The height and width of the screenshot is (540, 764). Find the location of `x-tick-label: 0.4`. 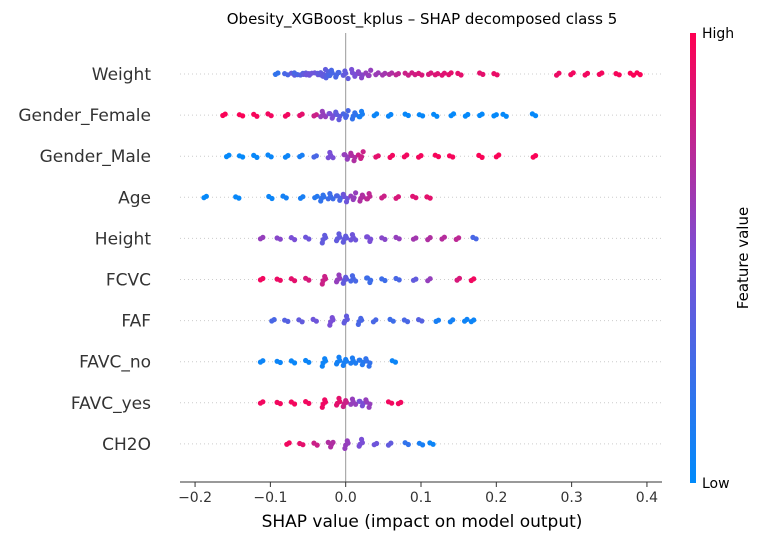

x-tick-label: 0.4 is located at coordinates (647, 498).